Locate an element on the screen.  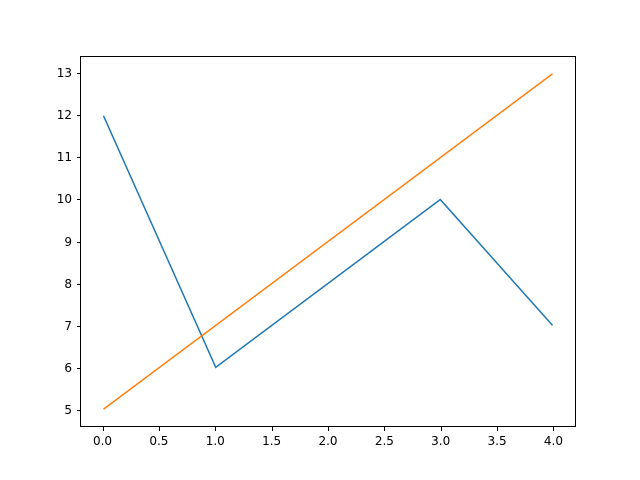
y-tick-label: 6 is located at coordinates (68, 367).